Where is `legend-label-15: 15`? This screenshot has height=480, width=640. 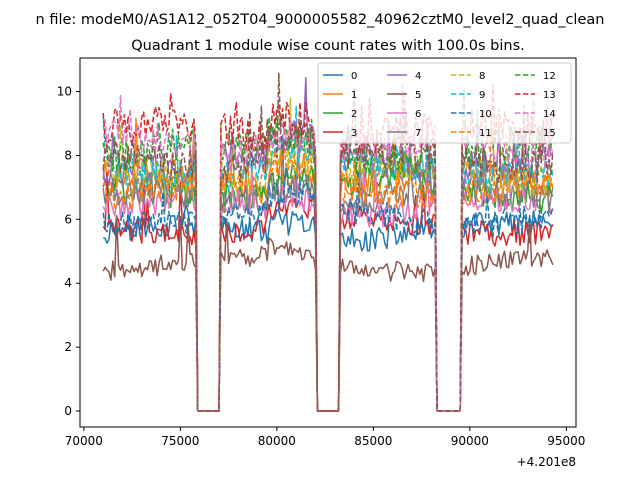
legend-label-15: 15 is located at coordinates (549, 133).